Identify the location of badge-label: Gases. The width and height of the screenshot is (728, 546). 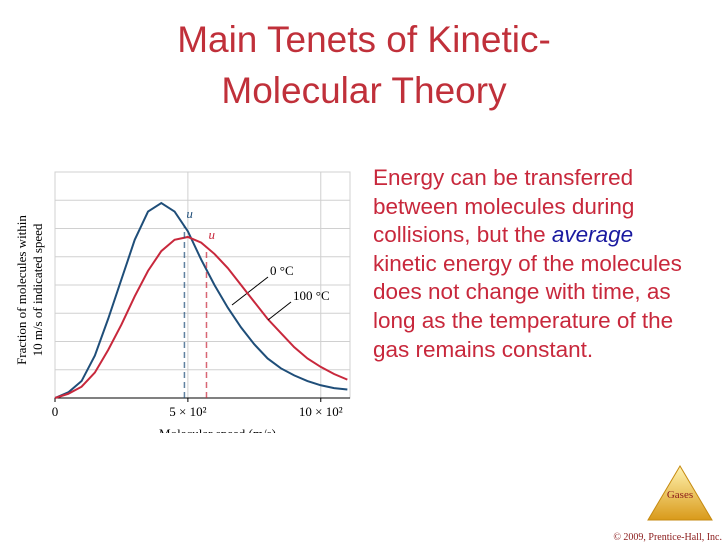
(680, 495).